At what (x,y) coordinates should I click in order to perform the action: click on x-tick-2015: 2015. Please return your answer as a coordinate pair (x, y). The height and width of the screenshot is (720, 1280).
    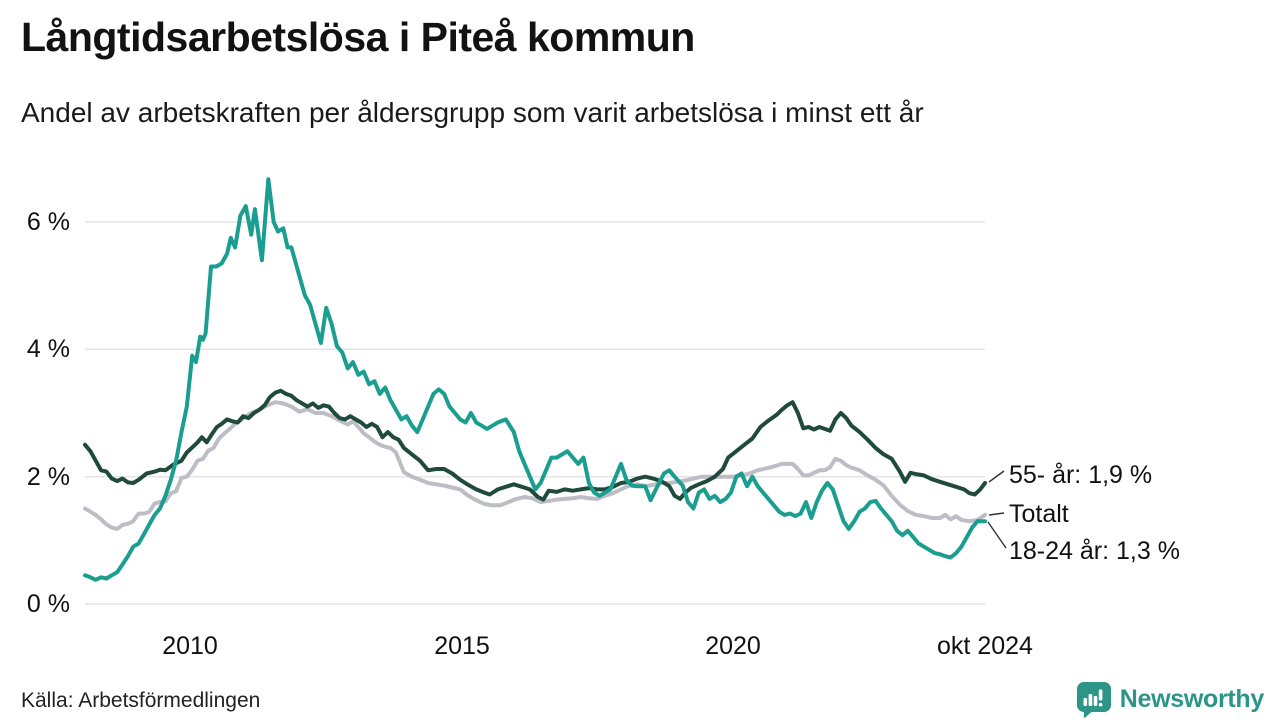
    Looking at the image, I should click on (462, 646).